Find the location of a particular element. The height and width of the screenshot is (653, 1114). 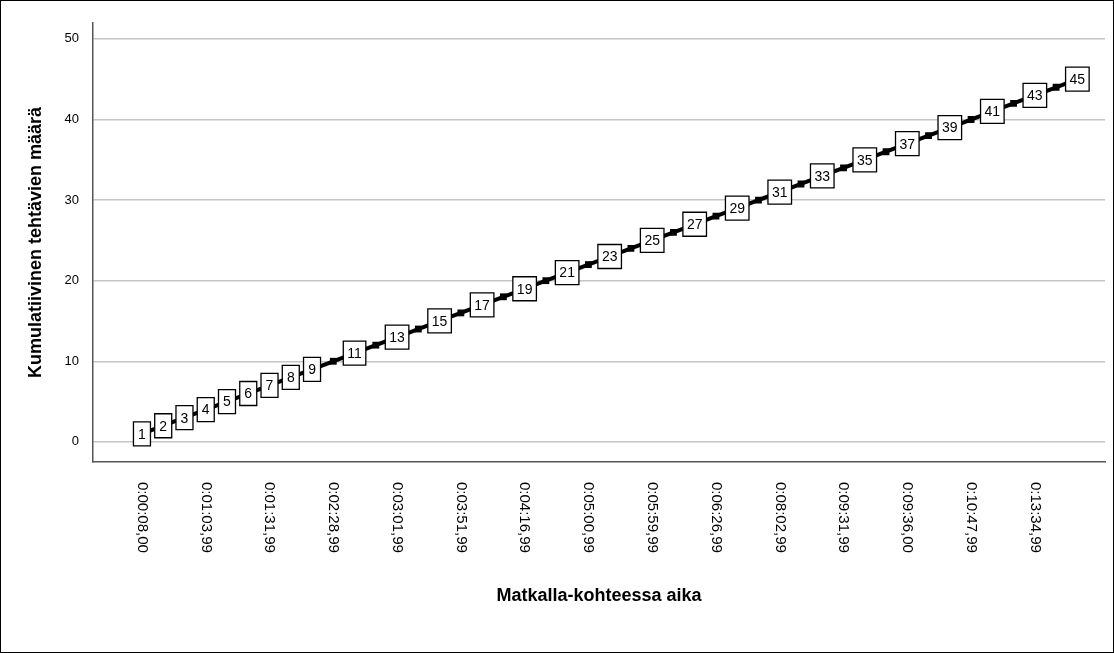

y-tick-label: 30 is located at coordinates (72, 199).